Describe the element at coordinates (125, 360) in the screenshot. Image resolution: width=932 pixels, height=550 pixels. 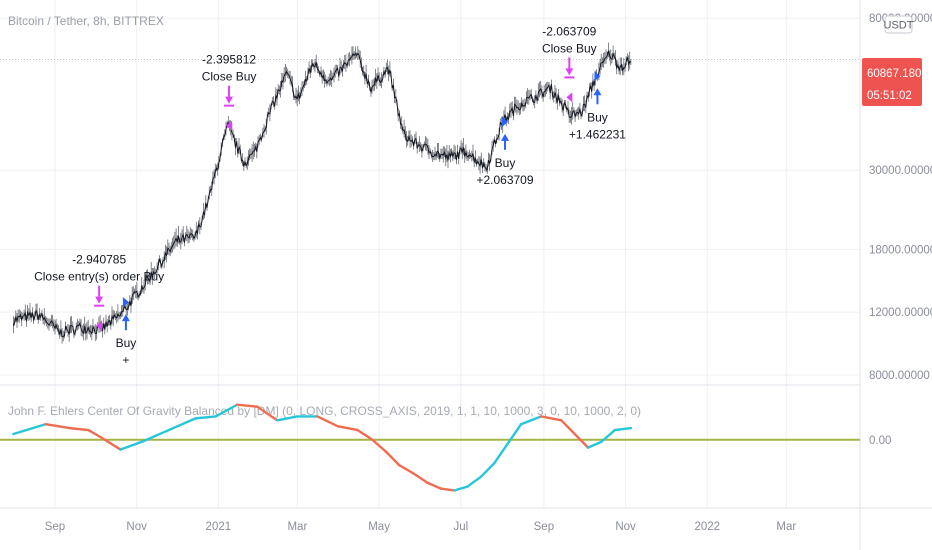
I see `buy-value: +` at that location.